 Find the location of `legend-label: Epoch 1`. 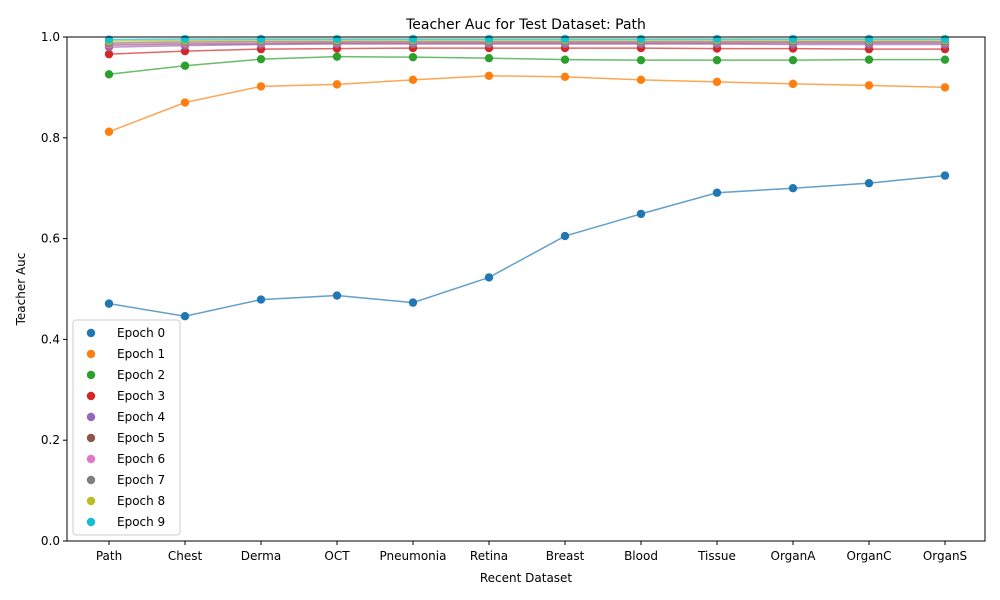

legend-label: Epoch 1 is located at coordinates (141, 354).